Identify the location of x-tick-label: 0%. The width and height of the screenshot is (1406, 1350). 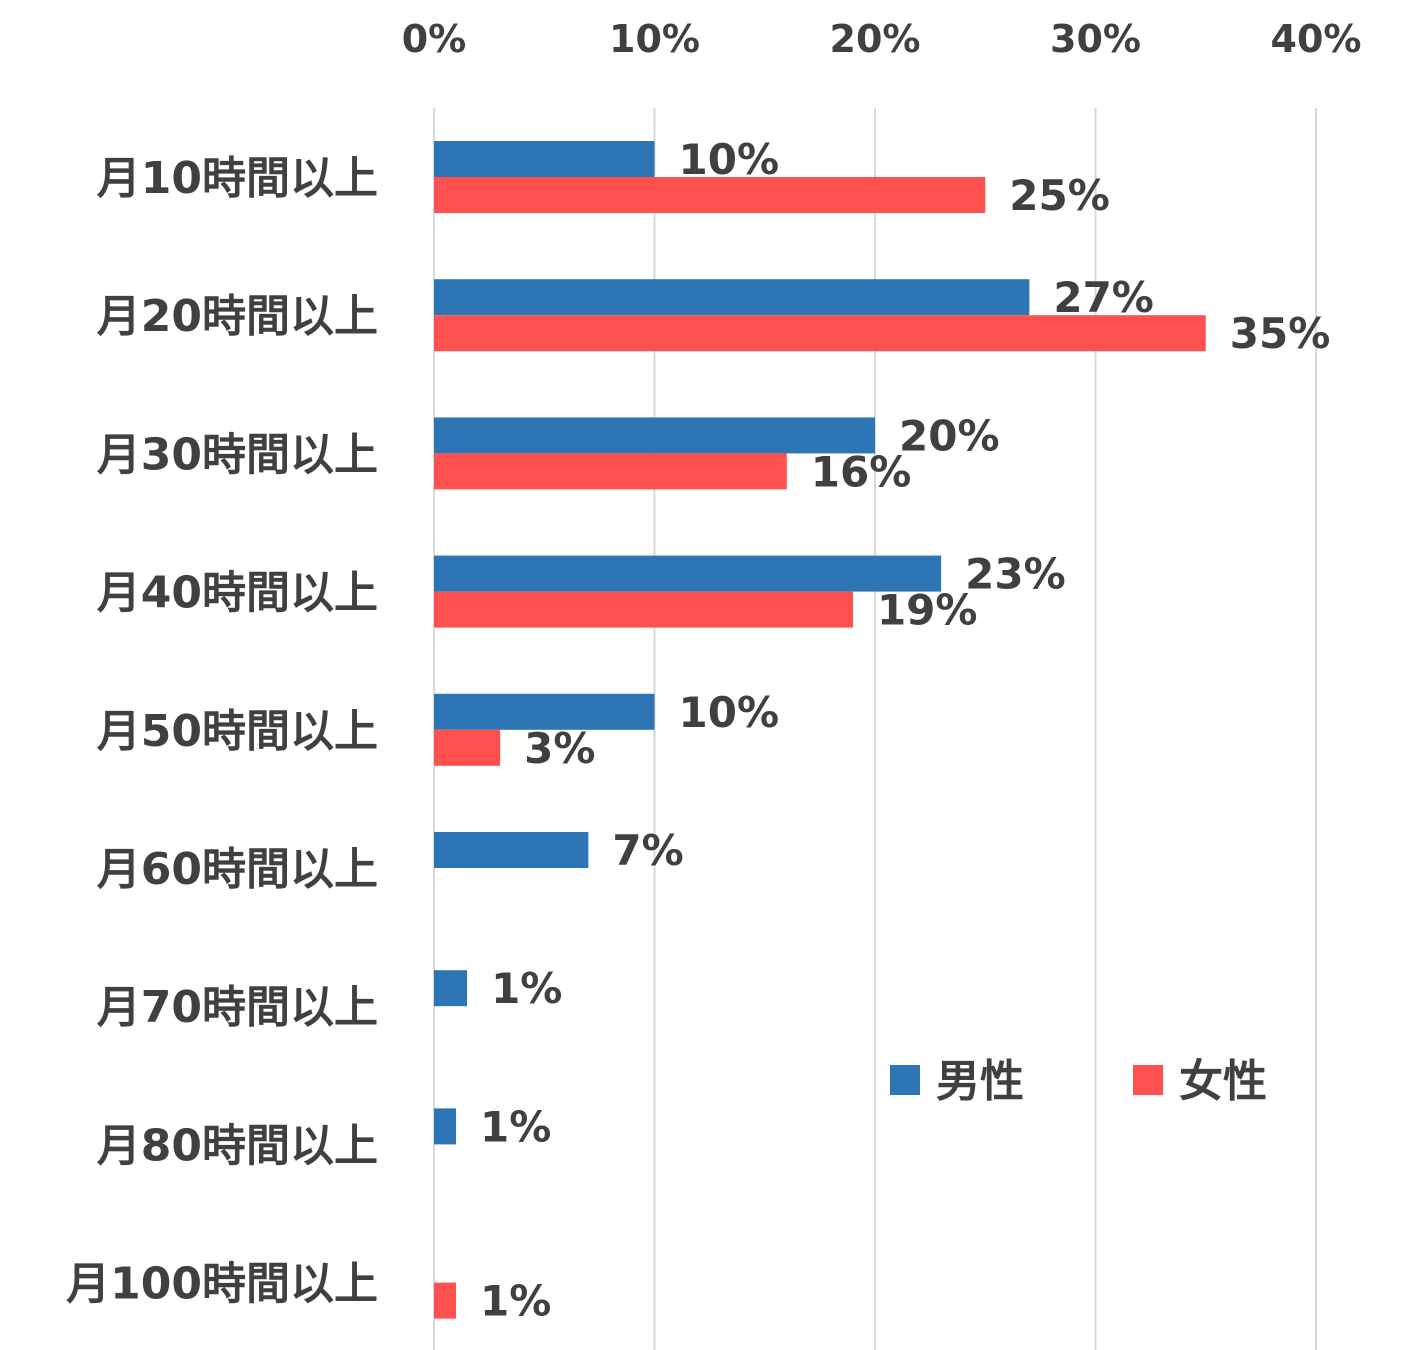
(434, 39).